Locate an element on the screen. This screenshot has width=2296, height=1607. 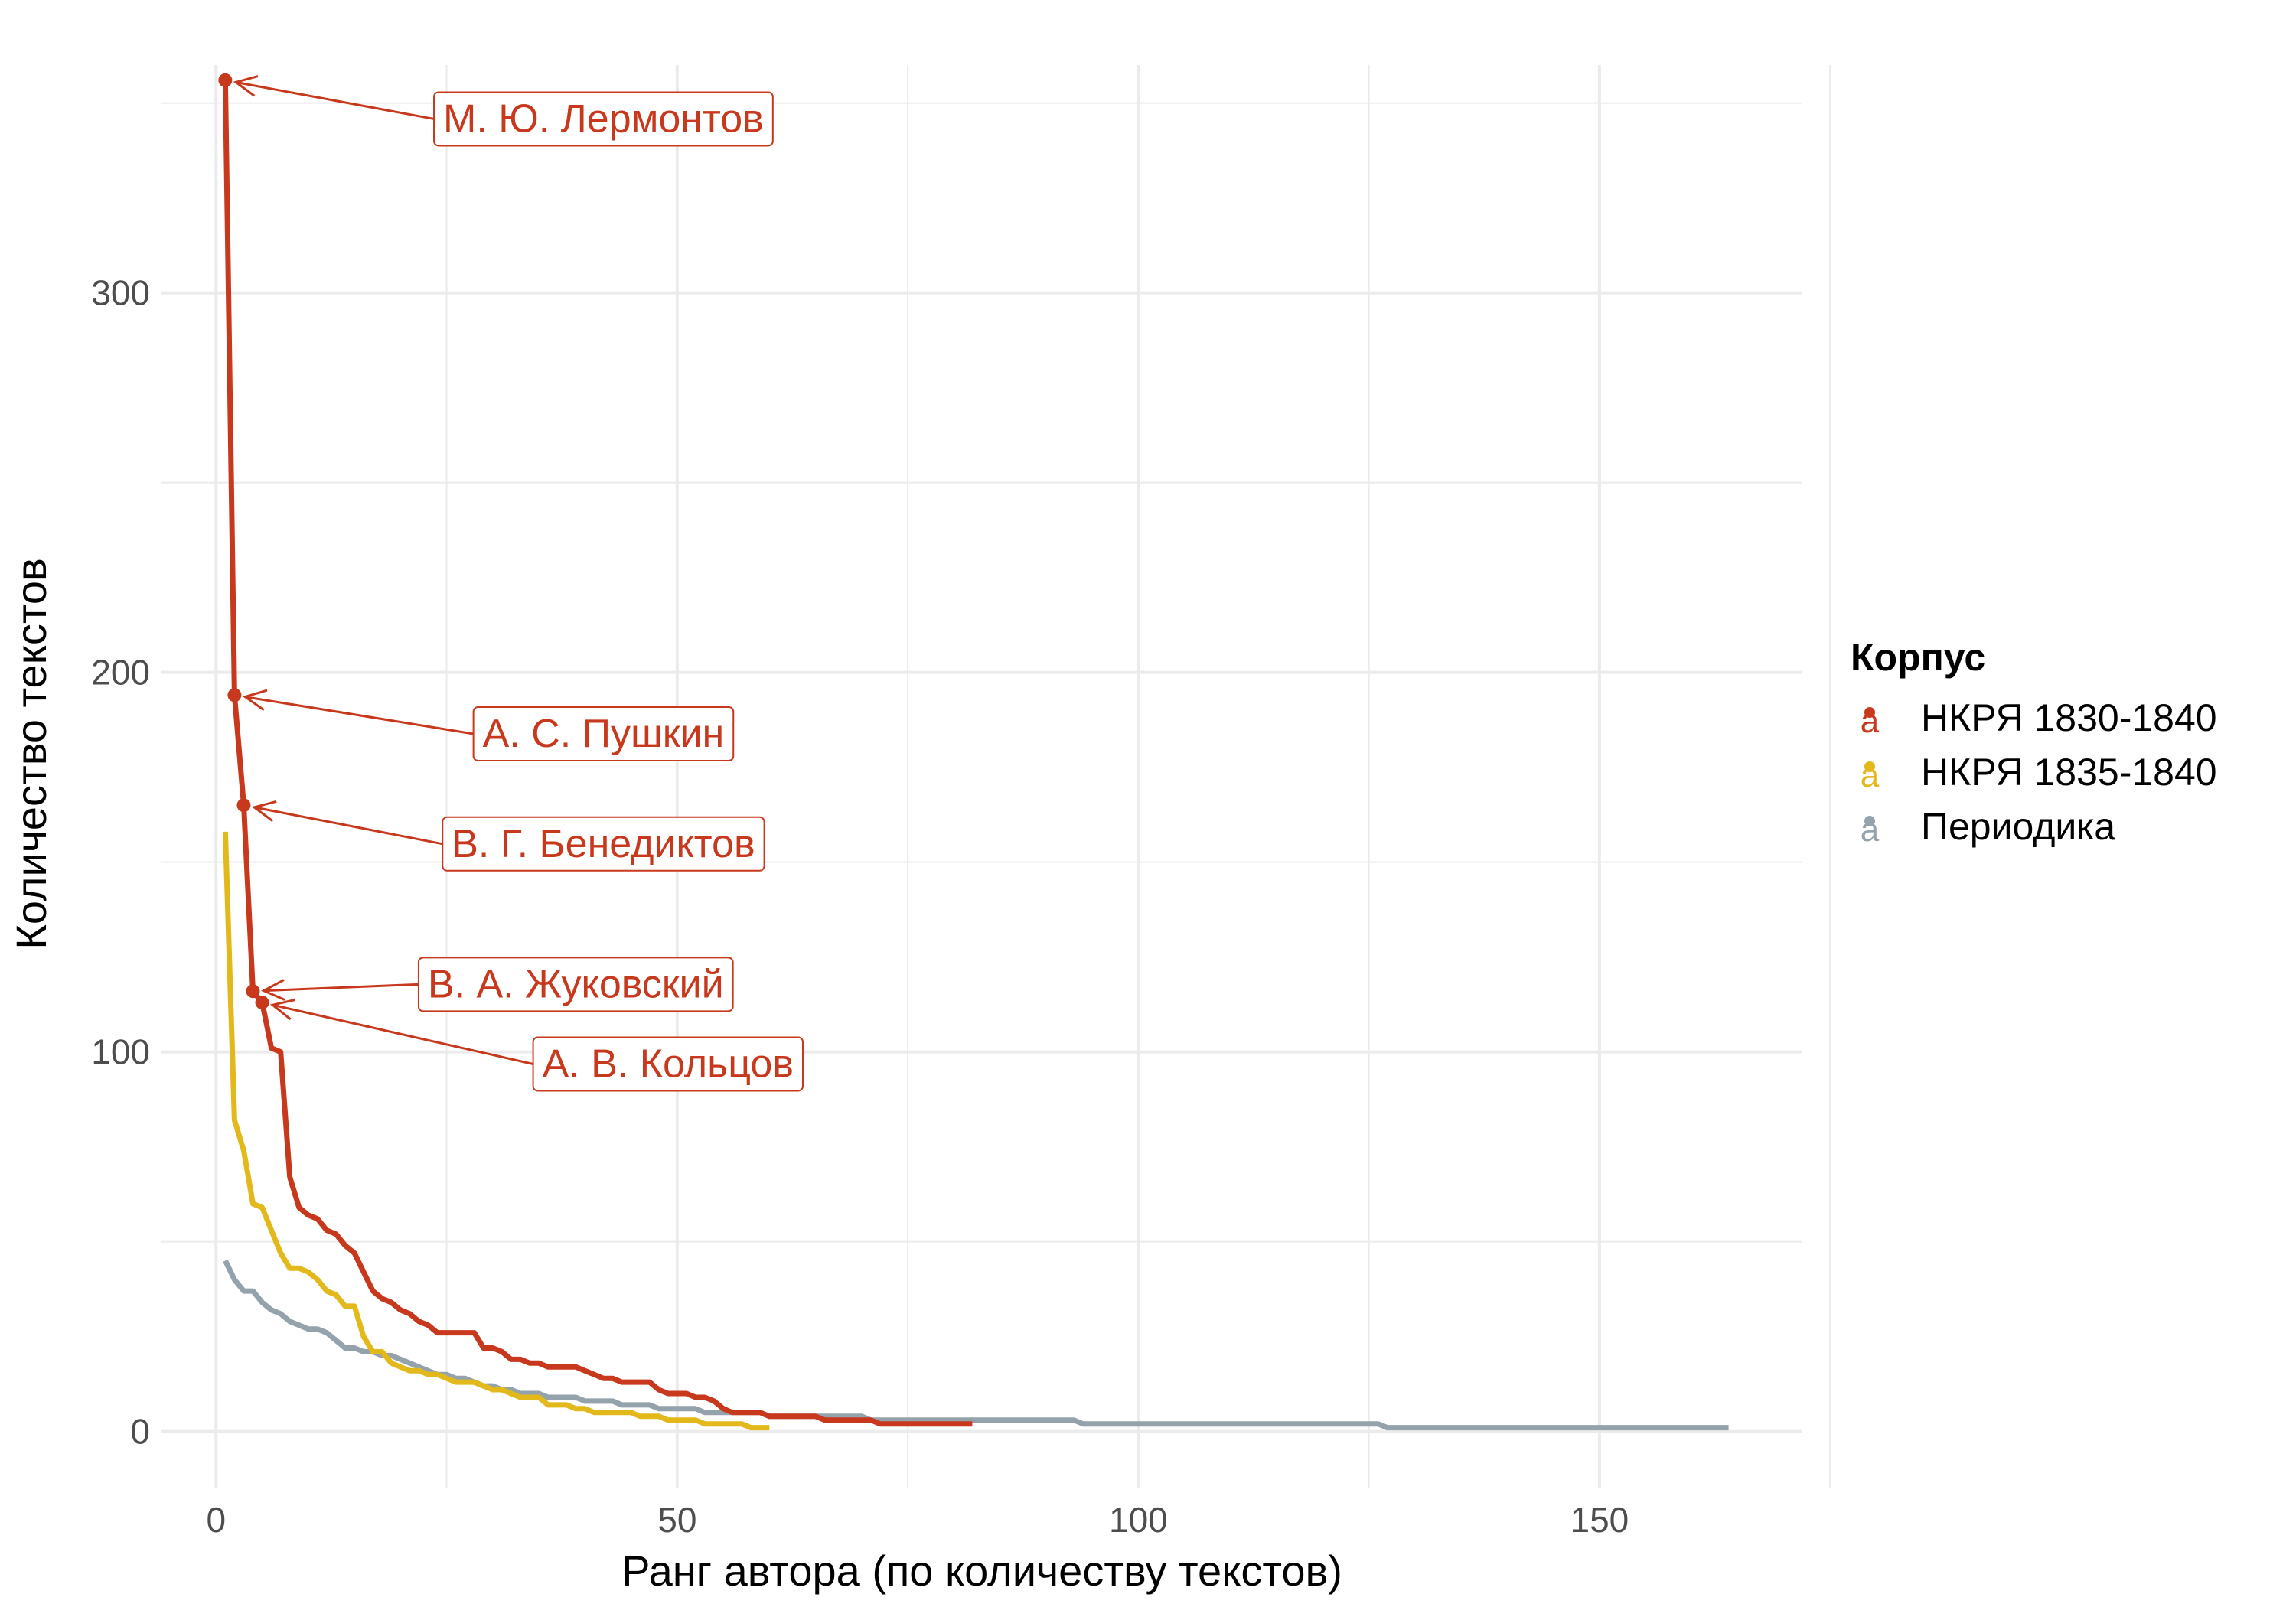
legend-items: a НКРЯ 1830-1840 a НКРЯ 1835-1840 a Периодика is located at coordinates (2039, 772).